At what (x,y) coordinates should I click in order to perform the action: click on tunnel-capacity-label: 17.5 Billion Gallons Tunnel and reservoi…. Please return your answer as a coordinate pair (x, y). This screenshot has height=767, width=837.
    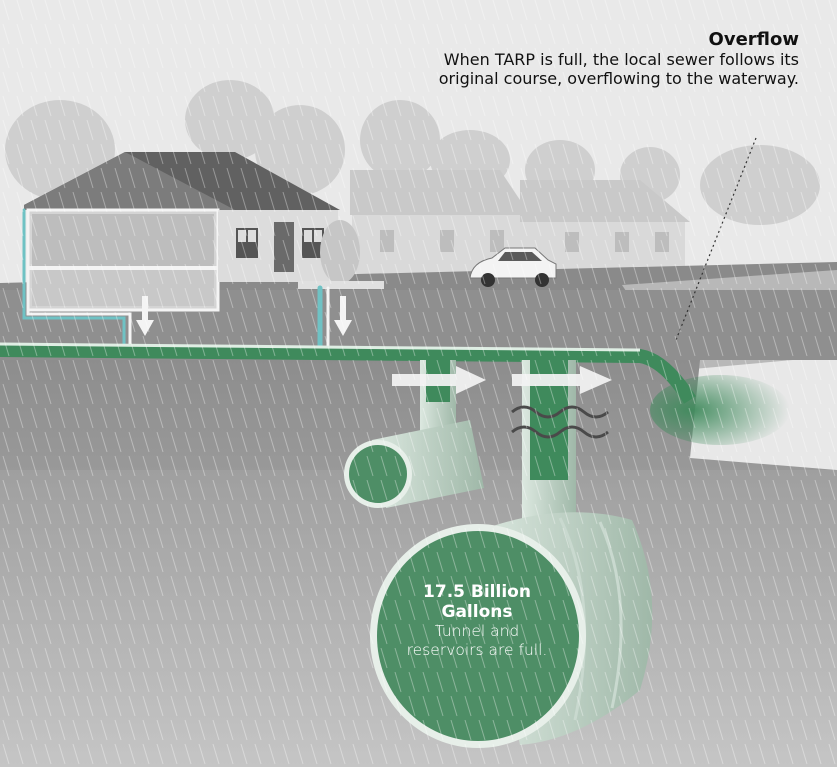
    Looking at the image, I should click on (477, 621).